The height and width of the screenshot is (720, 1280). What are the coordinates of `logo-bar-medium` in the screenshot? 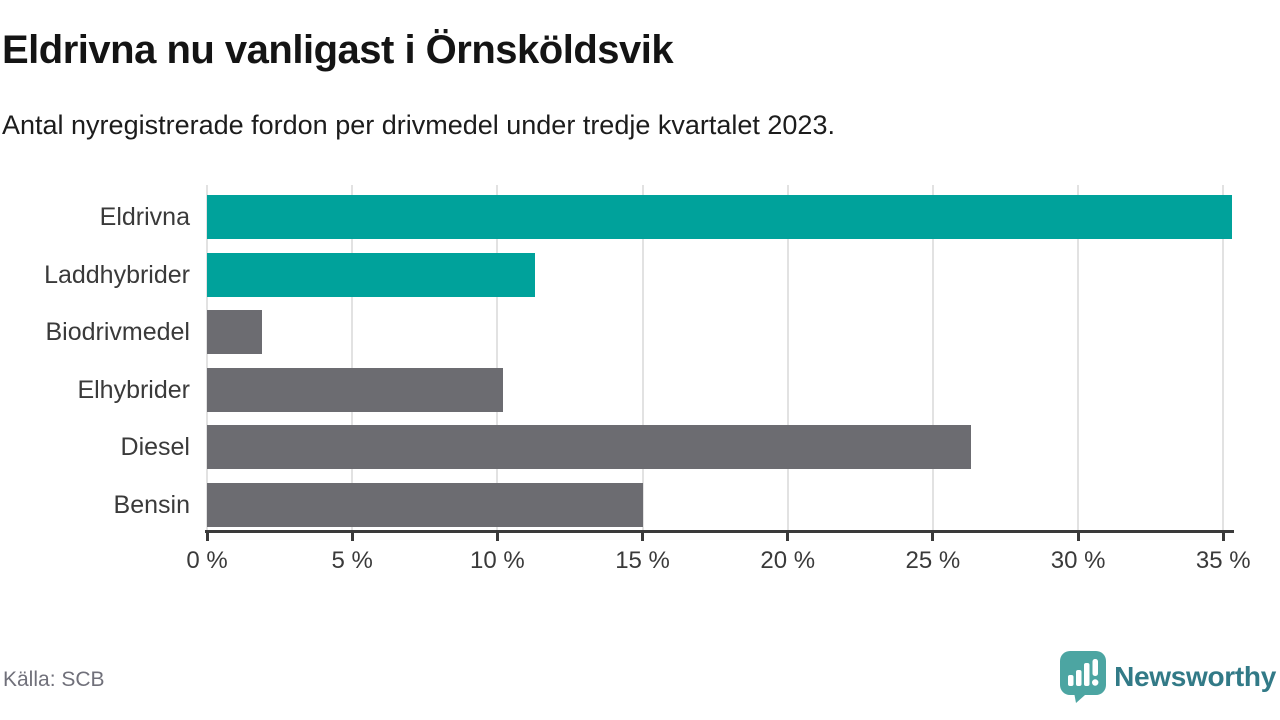 It's located at (1079, 678).